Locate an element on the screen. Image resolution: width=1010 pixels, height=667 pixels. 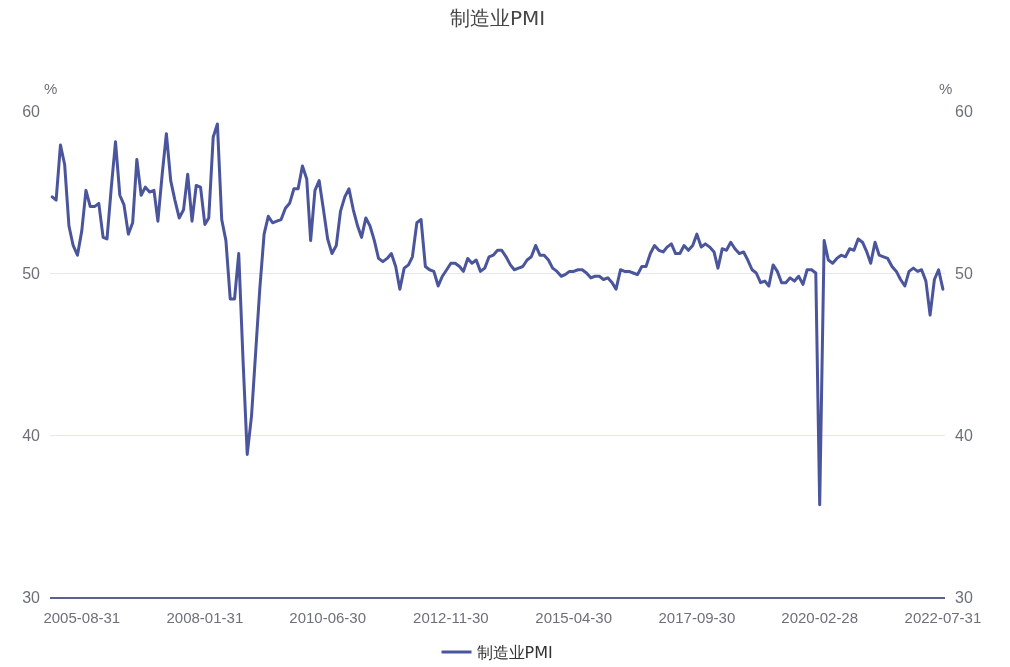
y-axis-title: % is located at coordinates (51, 88).